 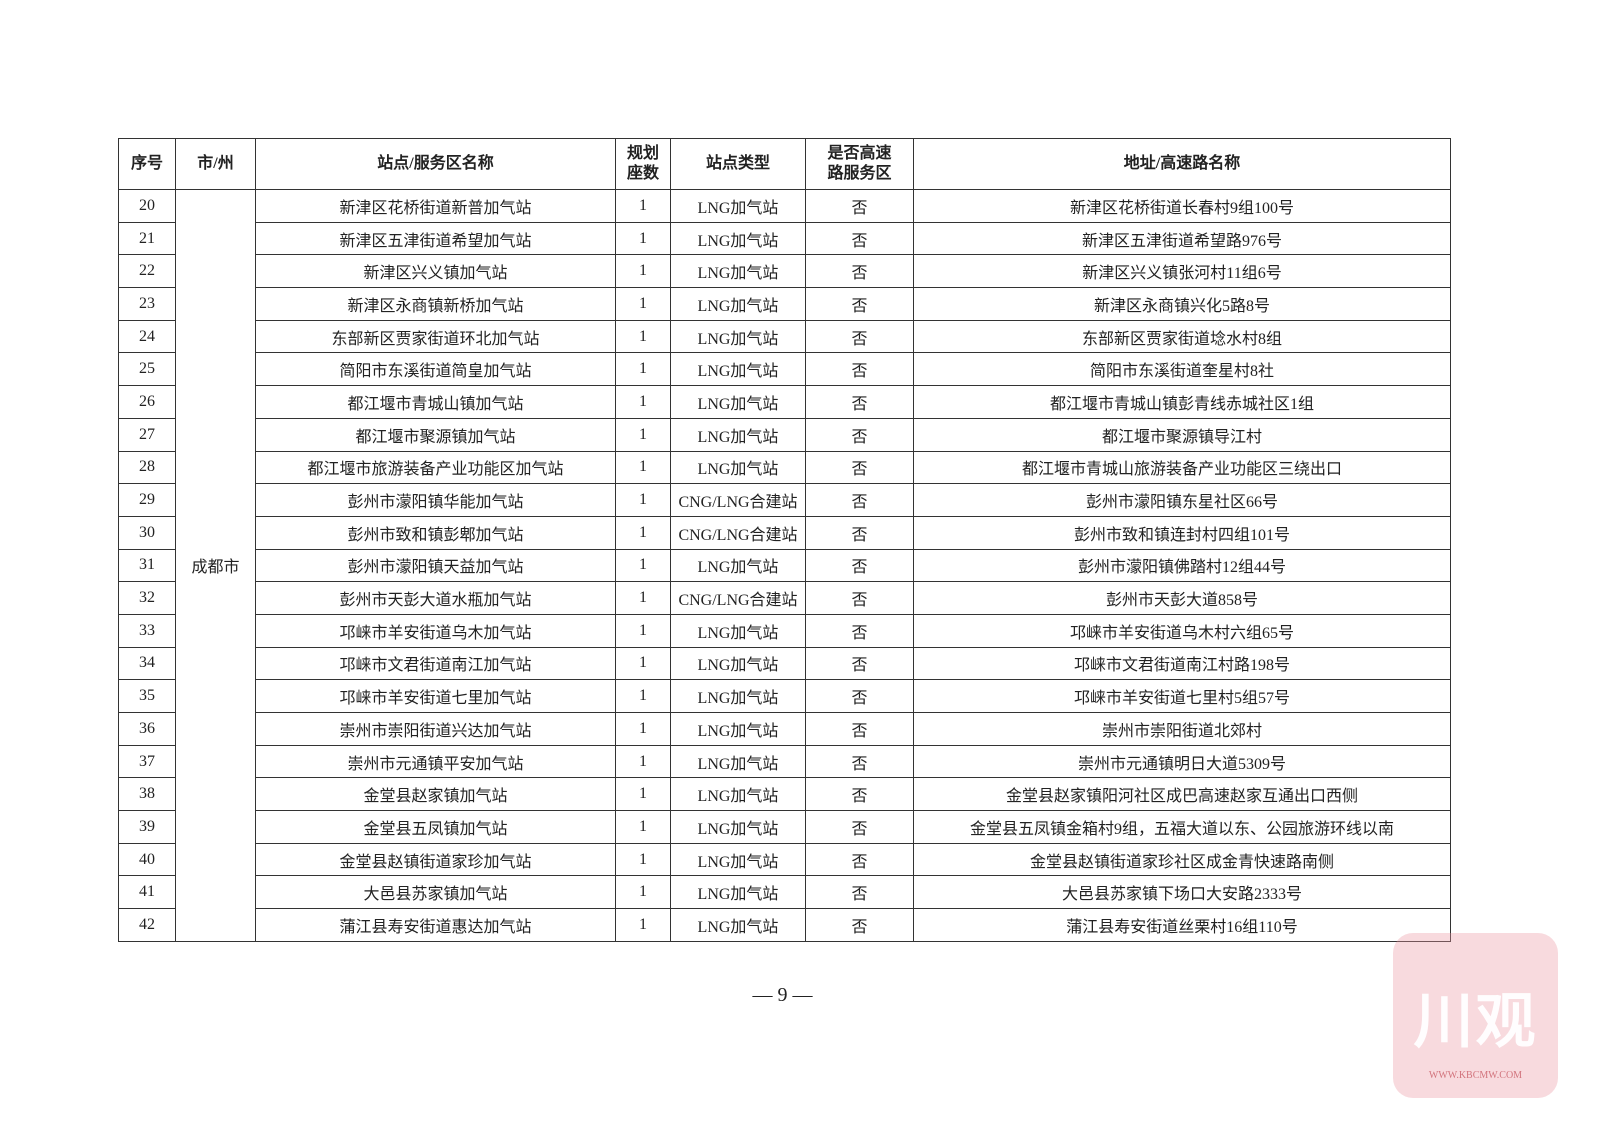 What do you see at coordinates (435, 206) in the screenshot?
I see `table-cell: 新津区花桥街道新普加气站` at bounding box center [435, 206].